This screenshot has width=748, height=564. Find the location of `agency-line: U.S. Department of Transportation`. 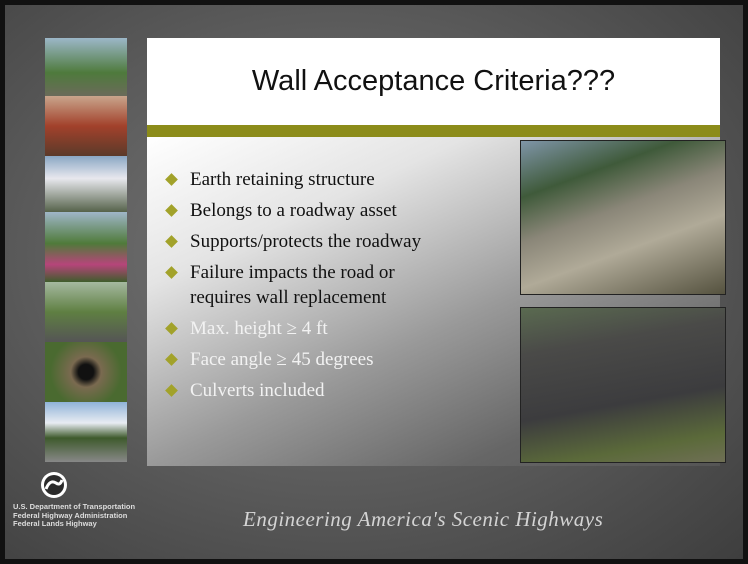

agency-line: U.S. Department of Transportation is located at coordinates (74, 506).